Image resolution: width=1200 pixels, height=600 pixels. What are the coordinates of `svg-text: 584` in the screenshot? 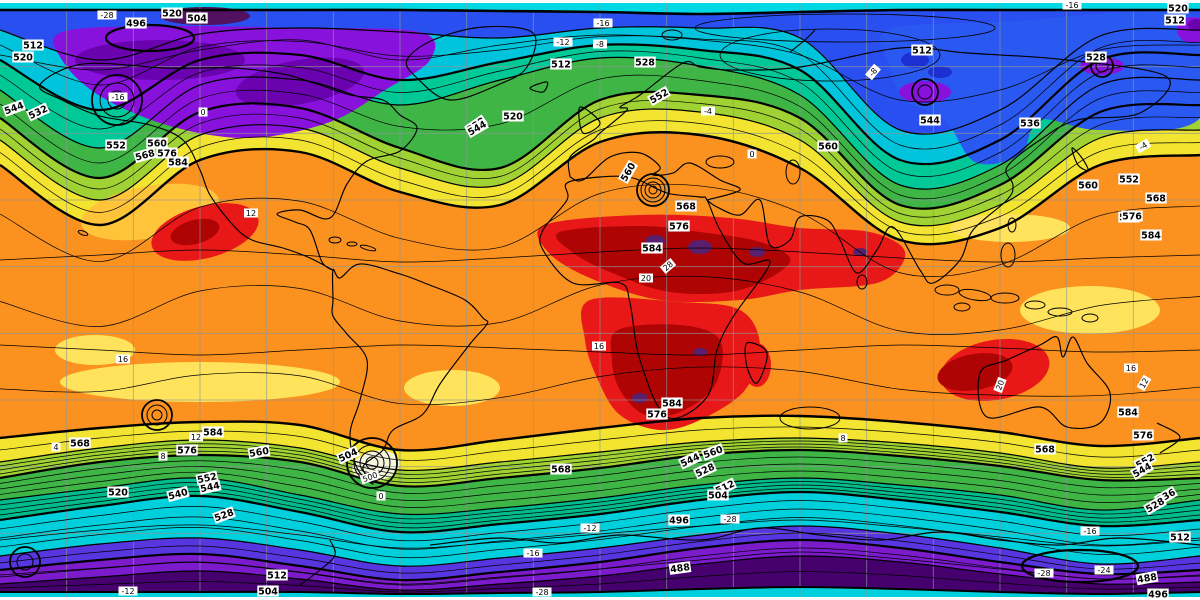 It's located at (213, 432).